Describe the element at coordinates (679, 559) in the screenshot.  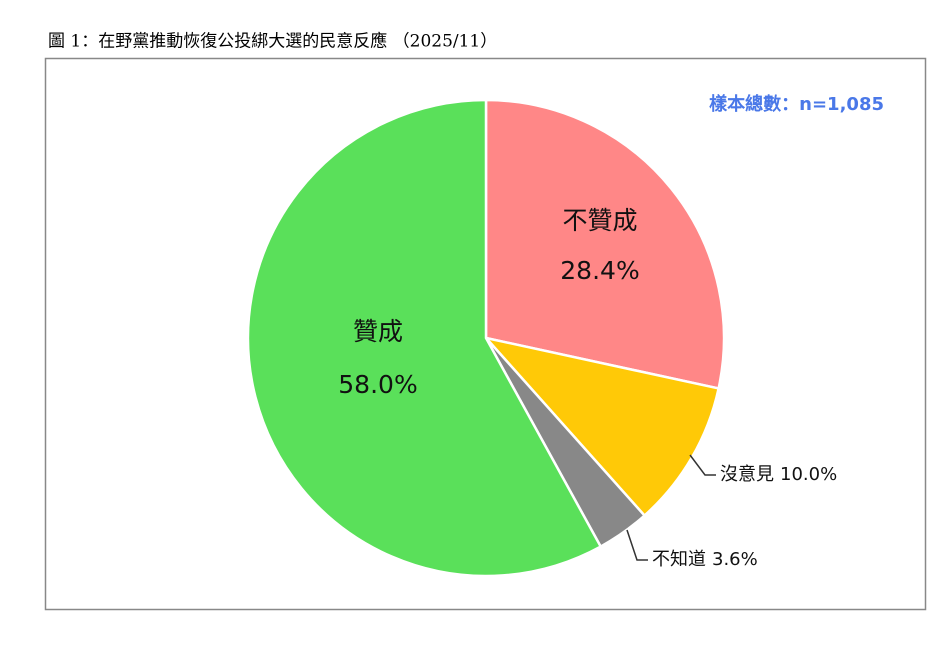
I see `slice-category: 不知道` at that location.